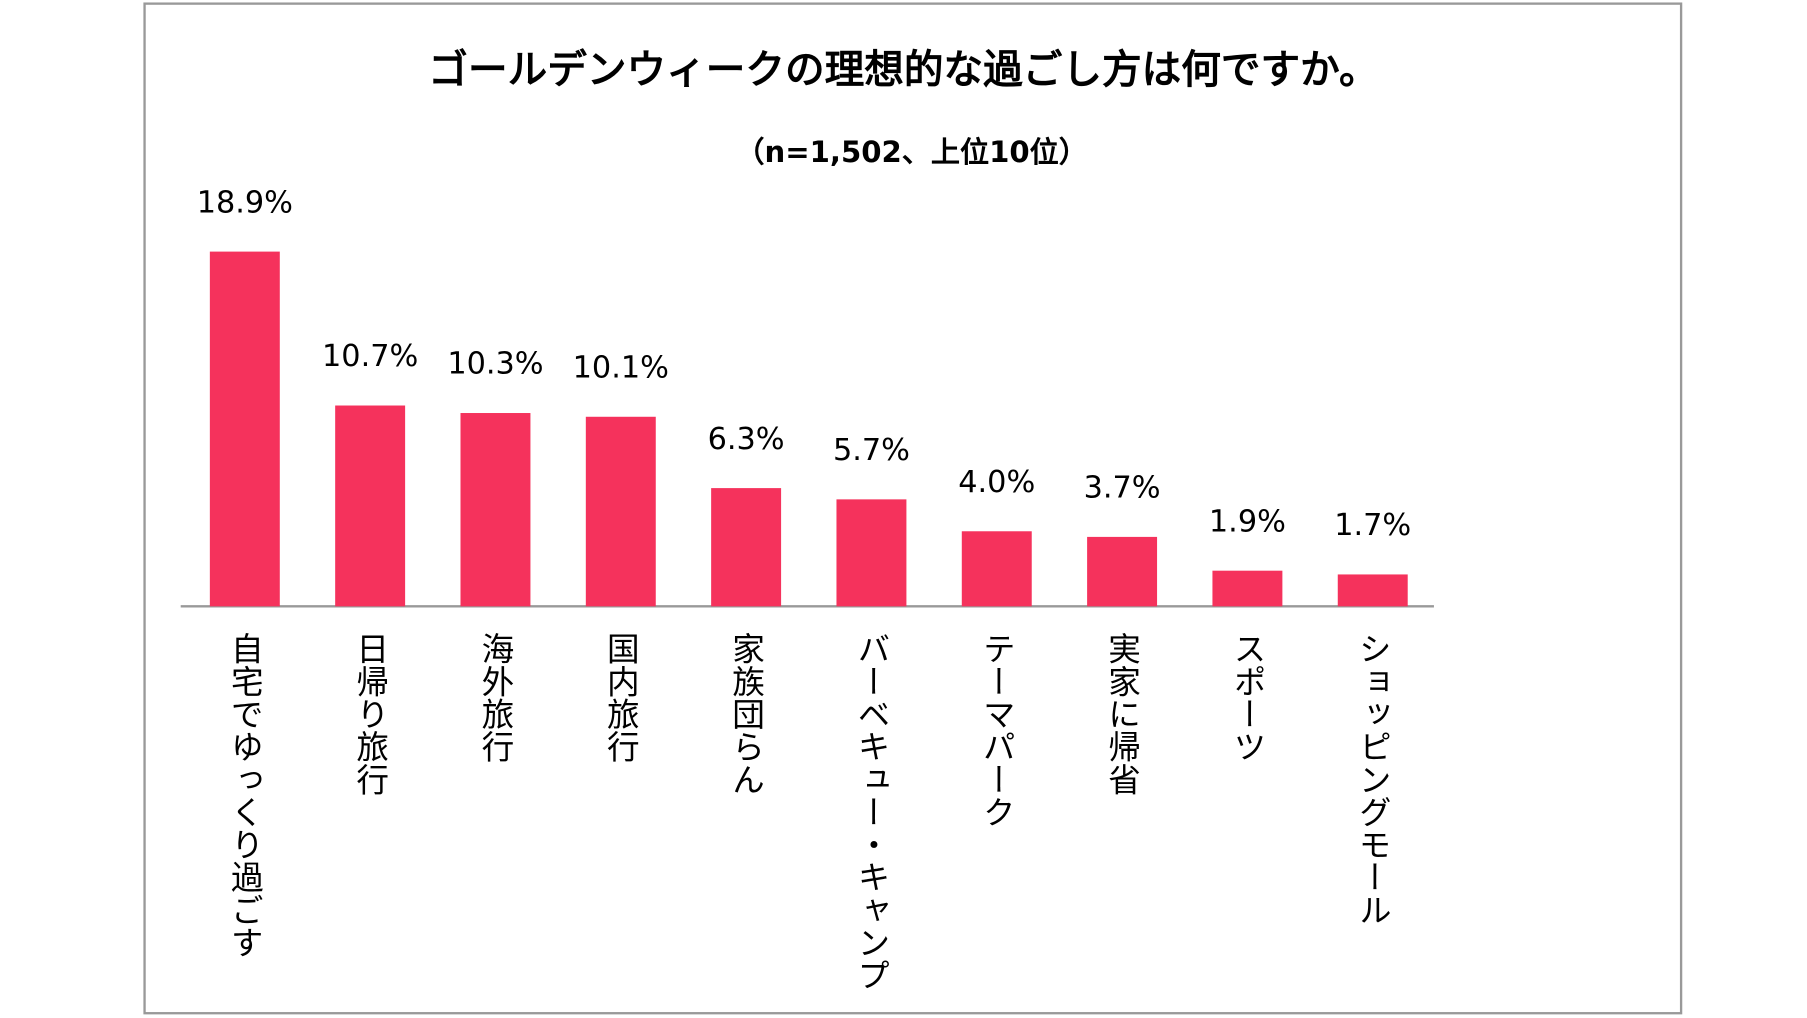 The width and height of the screenshot is (1807, 1018). I want to click on x-tick-label: ショッピングモール, so click(1373, 779).